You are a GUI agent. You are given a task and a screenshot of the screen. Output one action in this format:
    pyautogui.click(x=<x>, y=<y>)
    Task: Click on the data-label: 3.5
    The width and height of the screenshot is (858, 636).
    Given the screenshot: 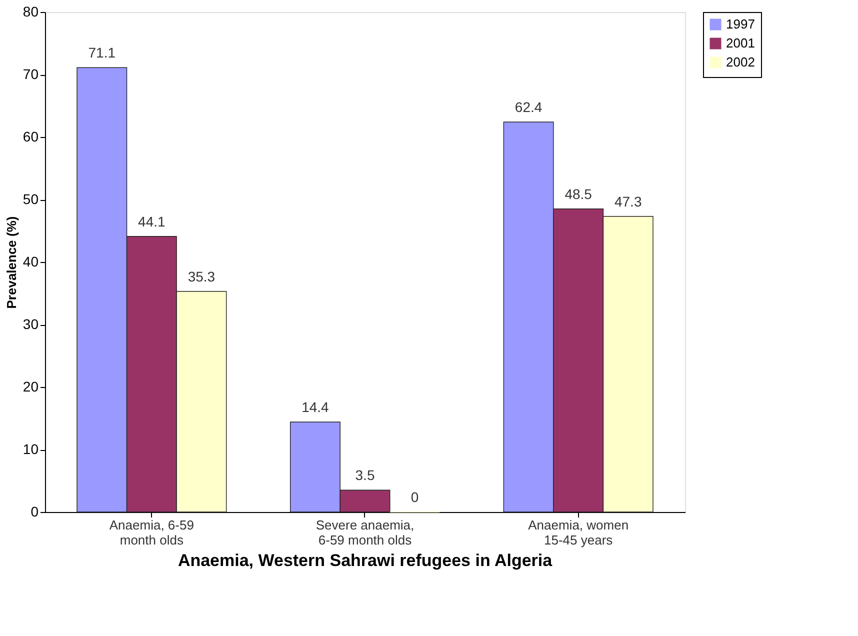 What is the action you would take?
    pyautogui.click(x=365, y=475)
    